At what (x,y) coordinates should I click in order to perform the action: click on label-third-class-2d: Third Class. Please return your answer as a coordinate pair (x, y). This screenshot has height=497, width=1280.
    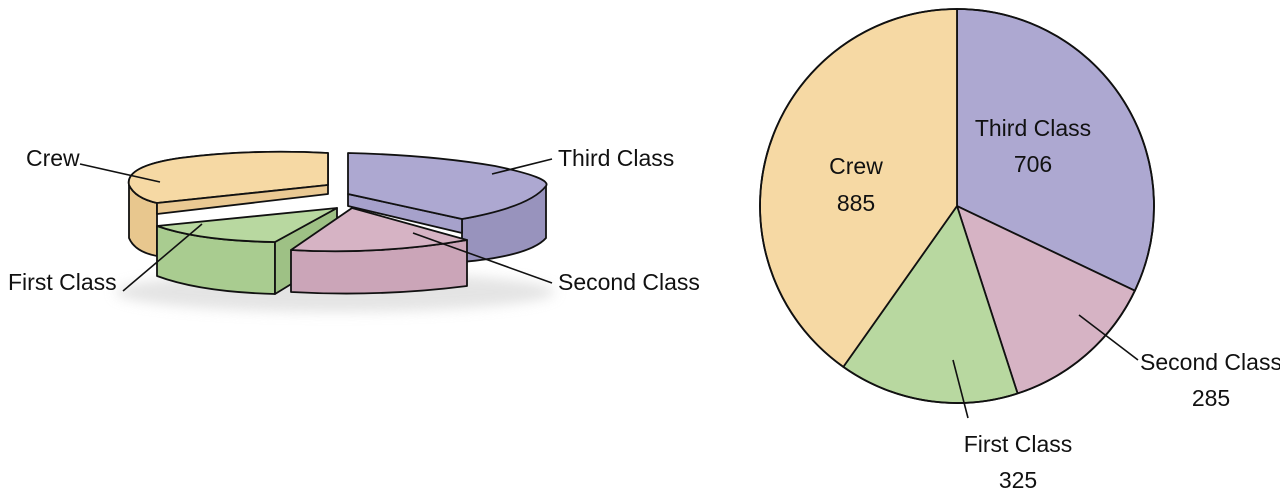
    Looking at the image, I should click on (1033, 128).